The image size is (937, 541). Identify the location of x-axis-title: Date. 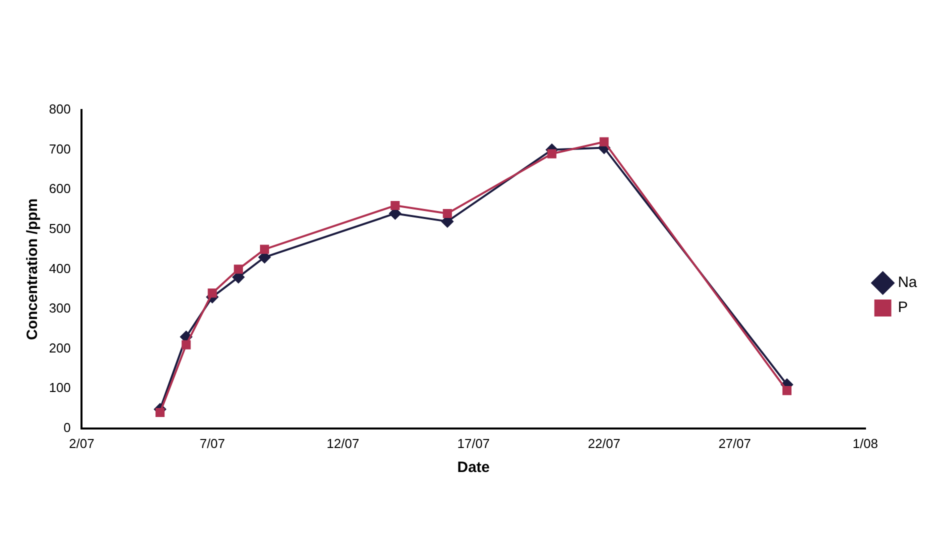
(473, 467).